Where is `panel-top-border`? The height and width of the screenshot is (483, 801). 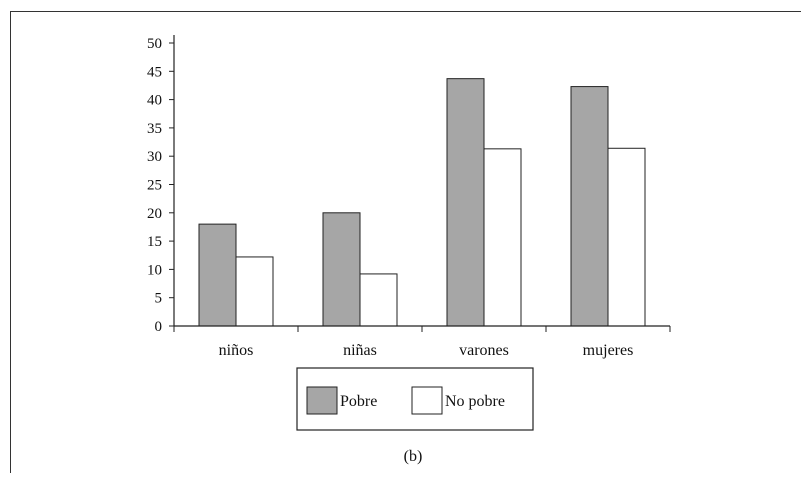
panel-top-border is located at coordinates (405, 11).